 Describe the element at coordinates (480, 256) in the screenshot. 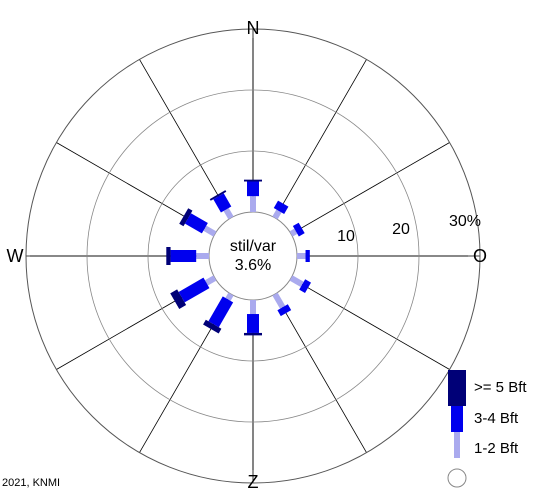

I see `compass-label-east: O` at that location.